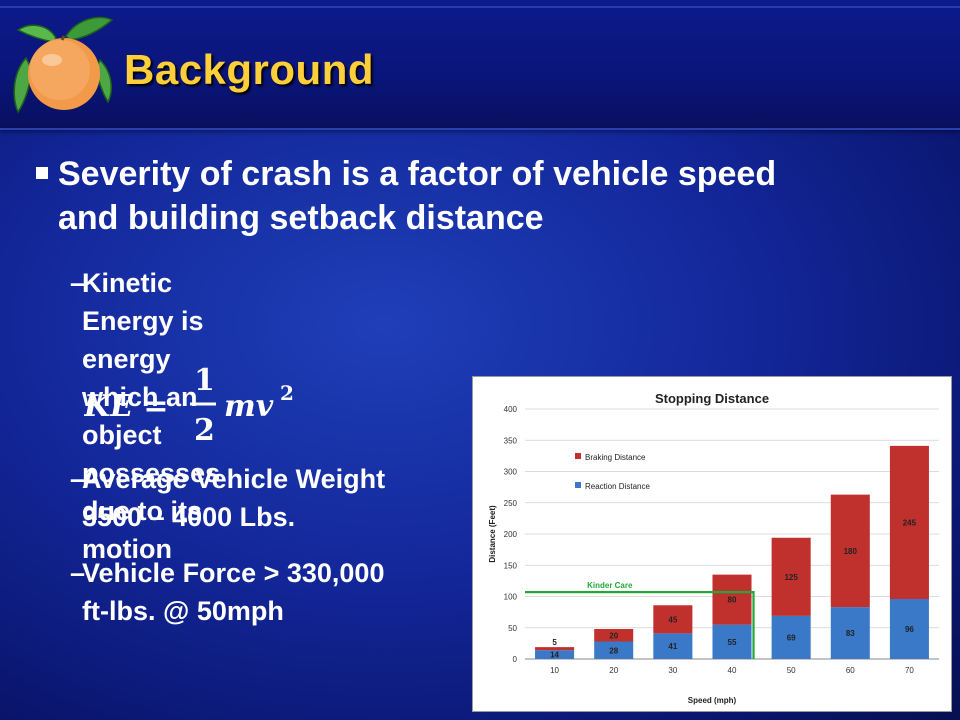 The width and height of the screenshot is (960, 720). I want to click on y-axis-ticks: 0 50 100 150 200 250 300 350 400, so click(511, 534).